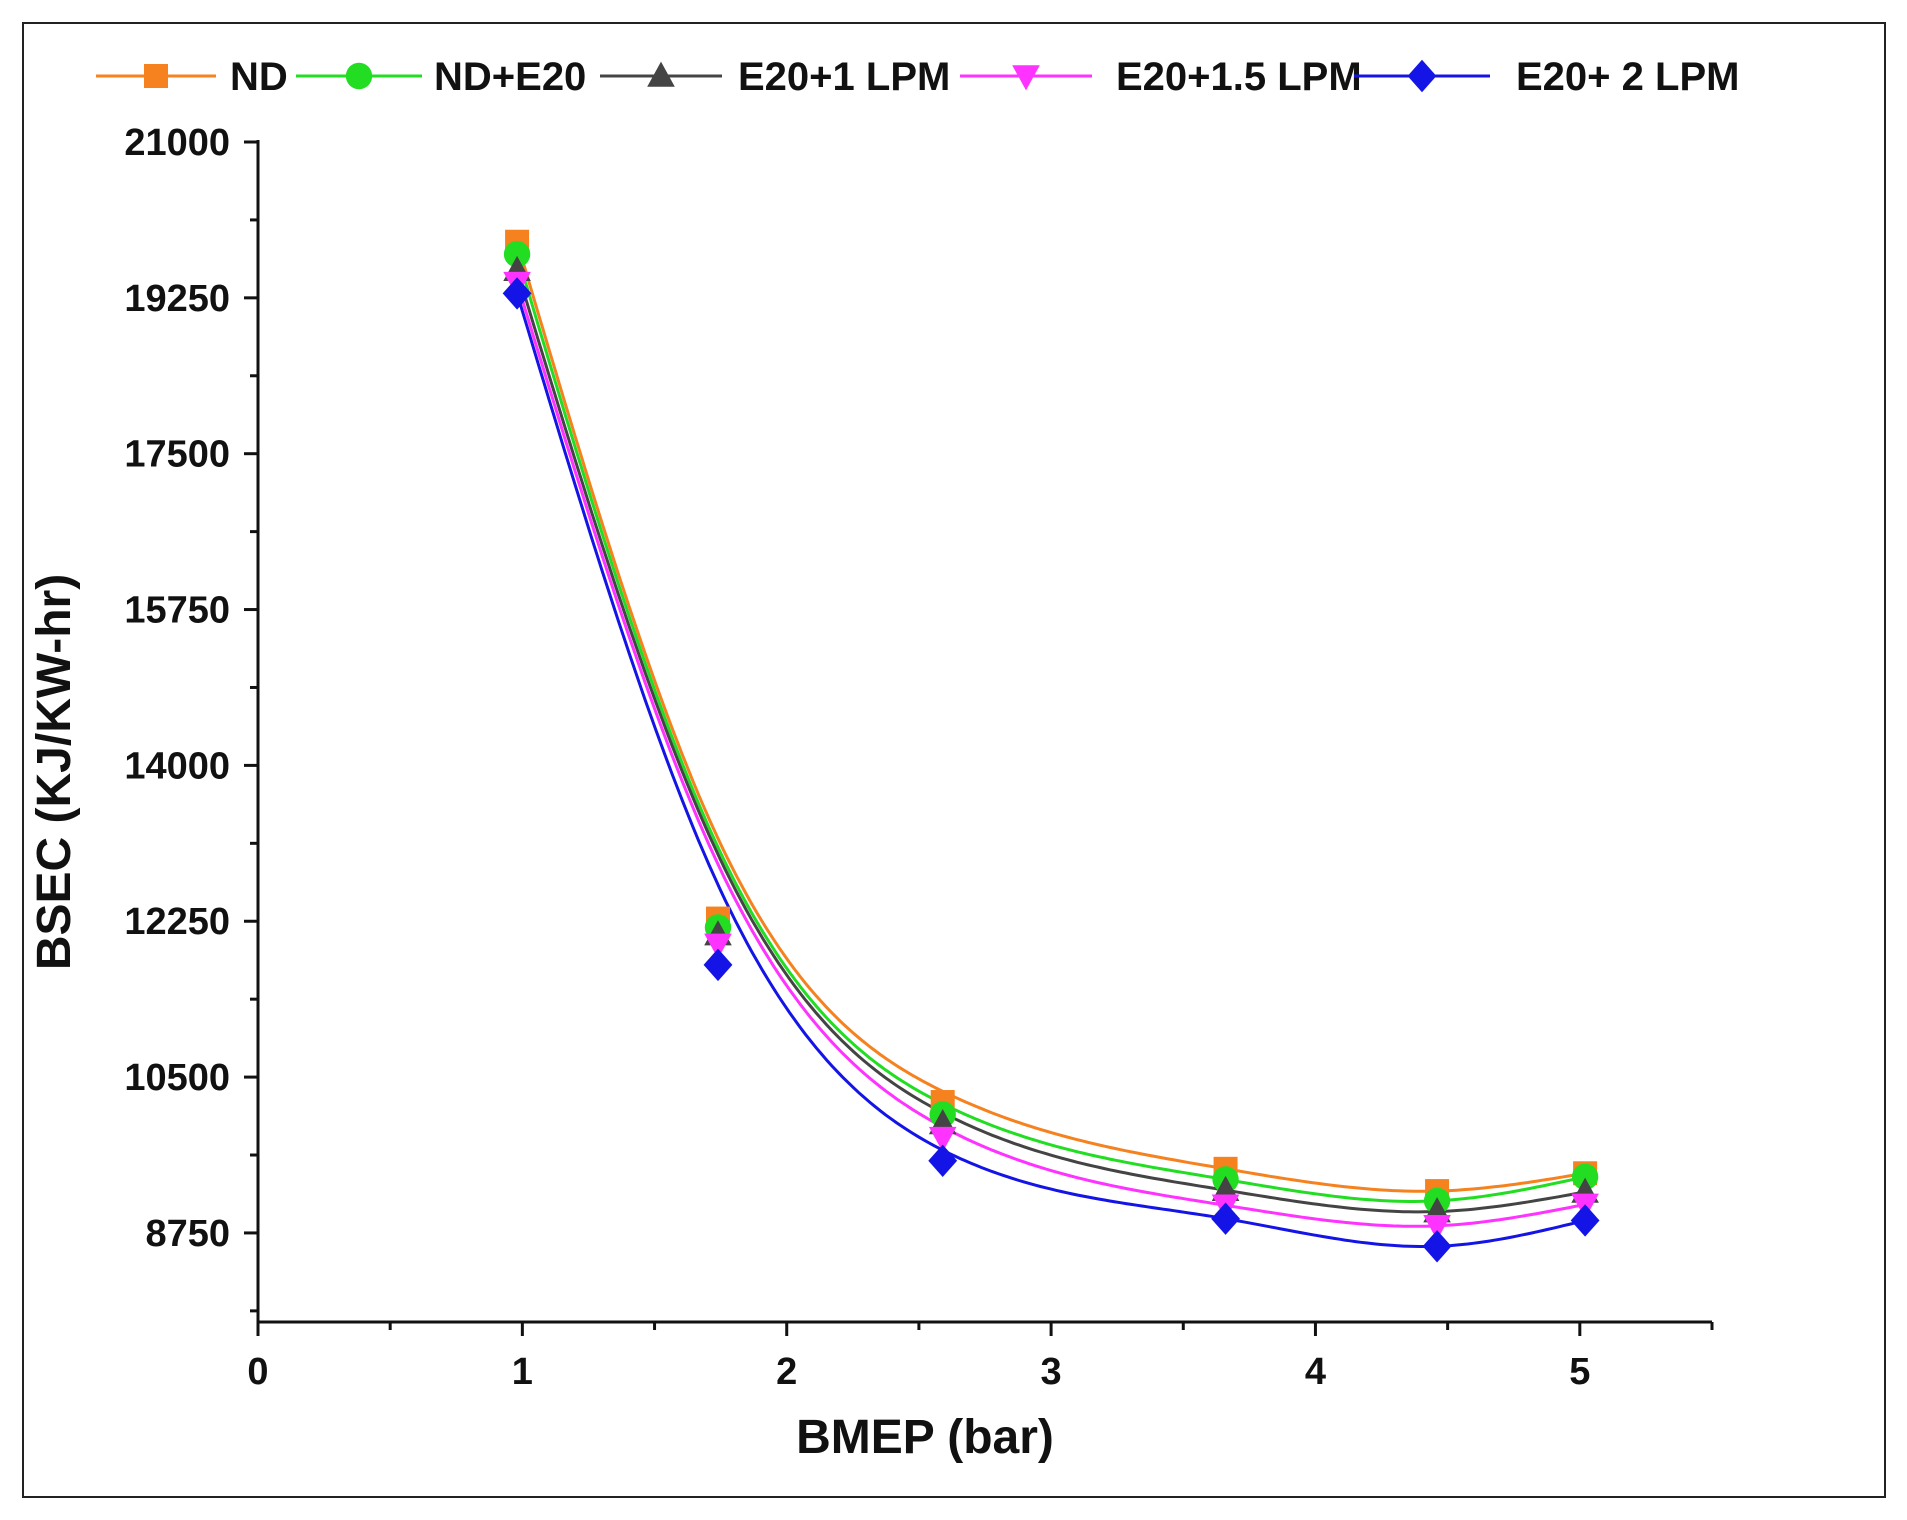  What do you see at coordinates (177, 922) in the screenshot?
I see `y-tick-label: 12250` at bounding box center [177, 922].